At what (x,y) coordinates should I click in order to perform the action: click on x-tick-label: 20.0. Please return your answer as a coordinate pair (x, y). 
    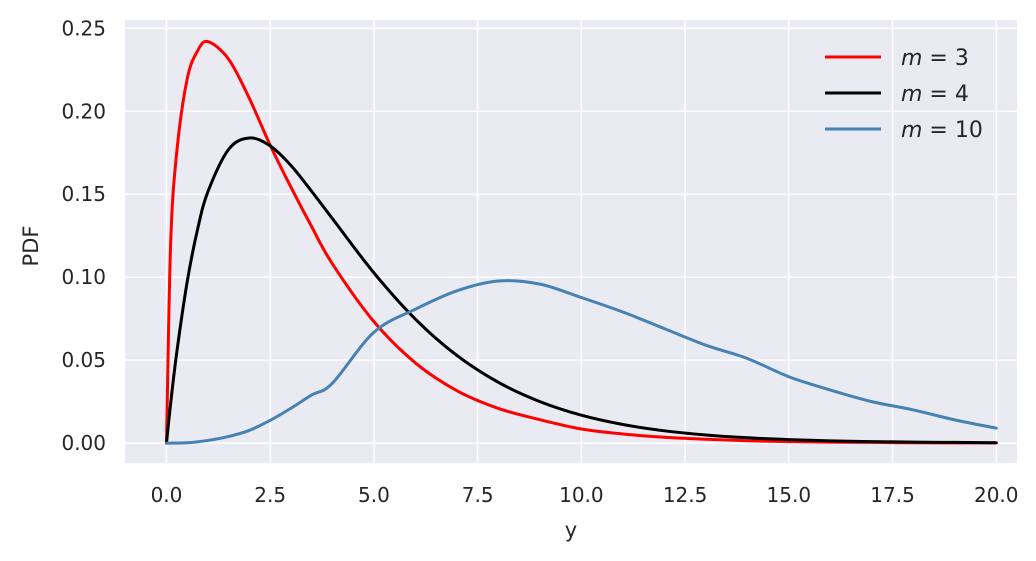
    Looking at the image, I should click on (996, 495).